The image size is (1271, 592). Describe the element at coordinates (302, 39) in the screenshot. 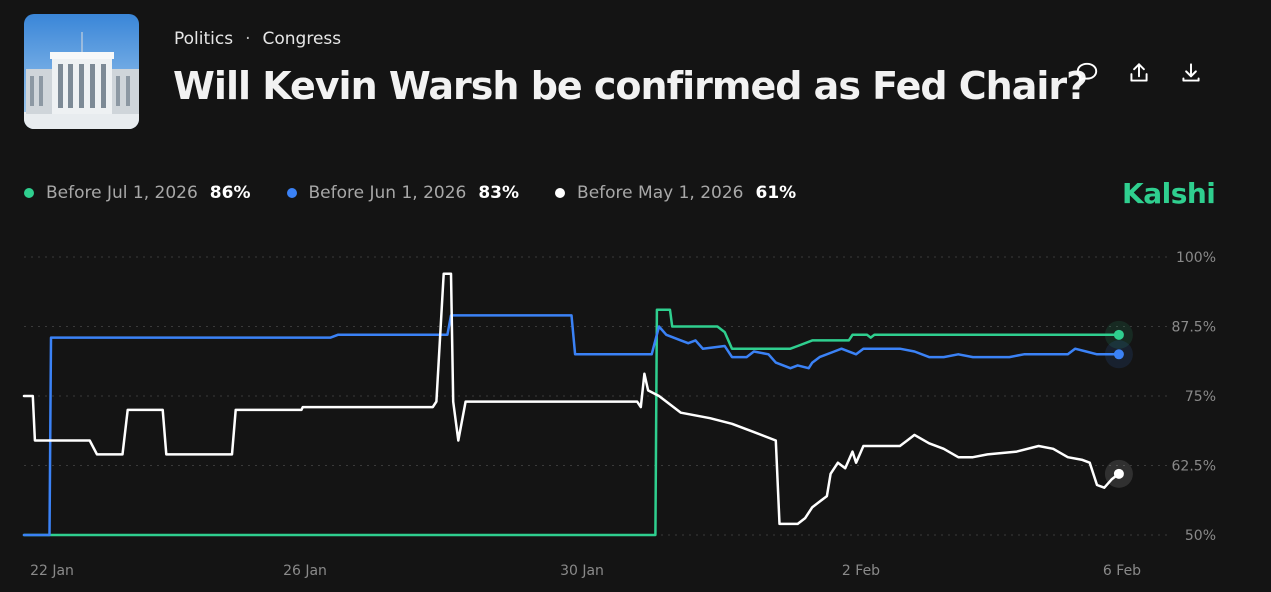

I see `breadcrumb-subcategory: Congress` at that location.